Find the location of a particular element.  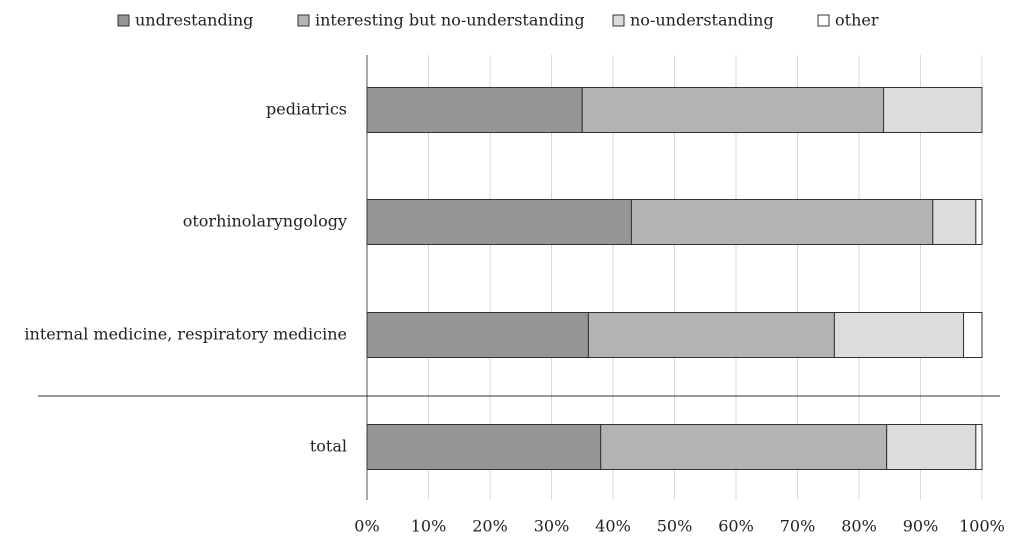

x-tick-label: 80% is located at coordinates (859, 526).